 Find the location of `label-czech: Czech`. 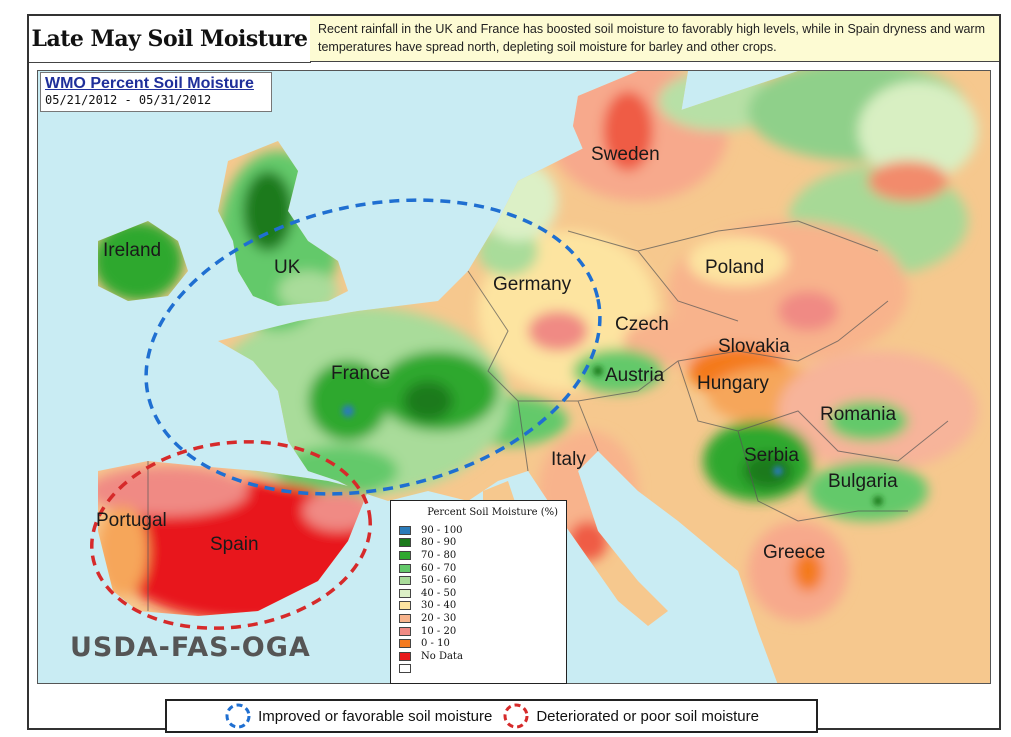

label-czech: Czech is located at coordinates (642, 324).